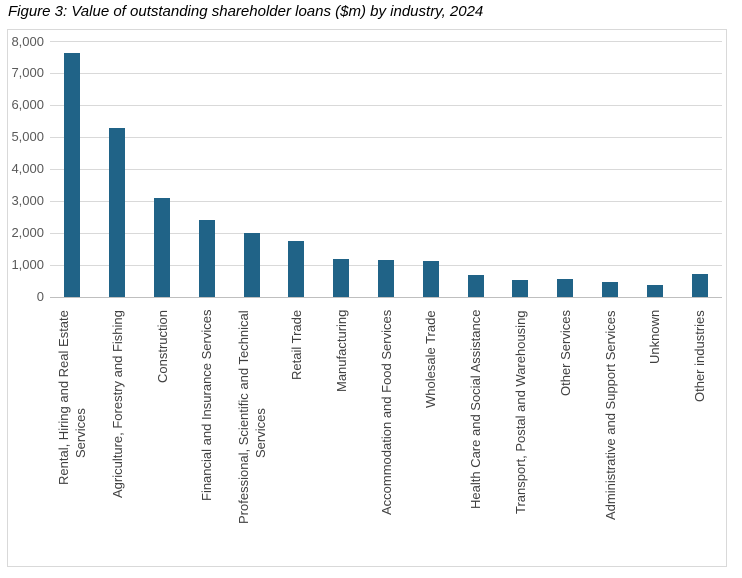 The height and width of the screenshot is (578, 742). What do you see at coordinates (476, 410) in the screenshot?
I see `category-label-line: Health Care and Social Assistance` at bounding box center [476, 410].